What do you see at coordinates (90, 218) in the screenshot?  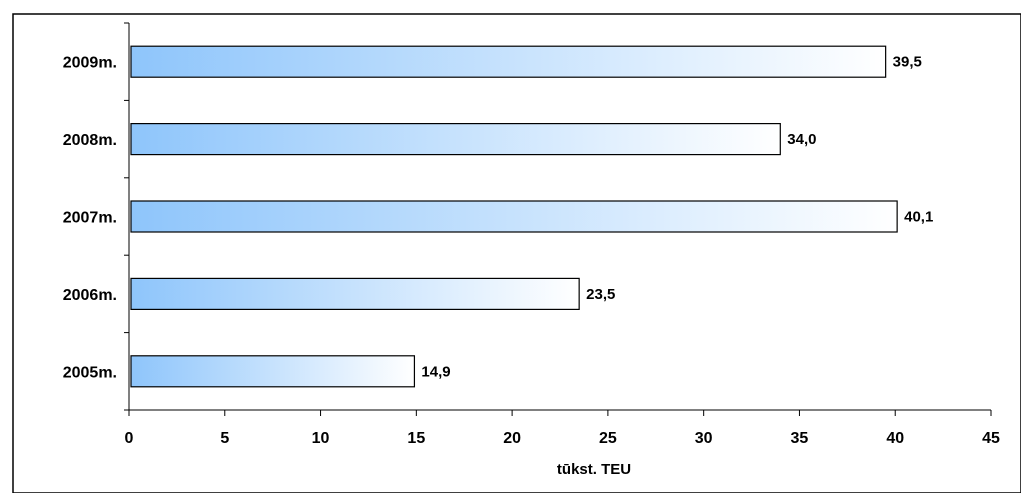 I see `y-category-label: 2007m.` at bounding box center [90, 218].